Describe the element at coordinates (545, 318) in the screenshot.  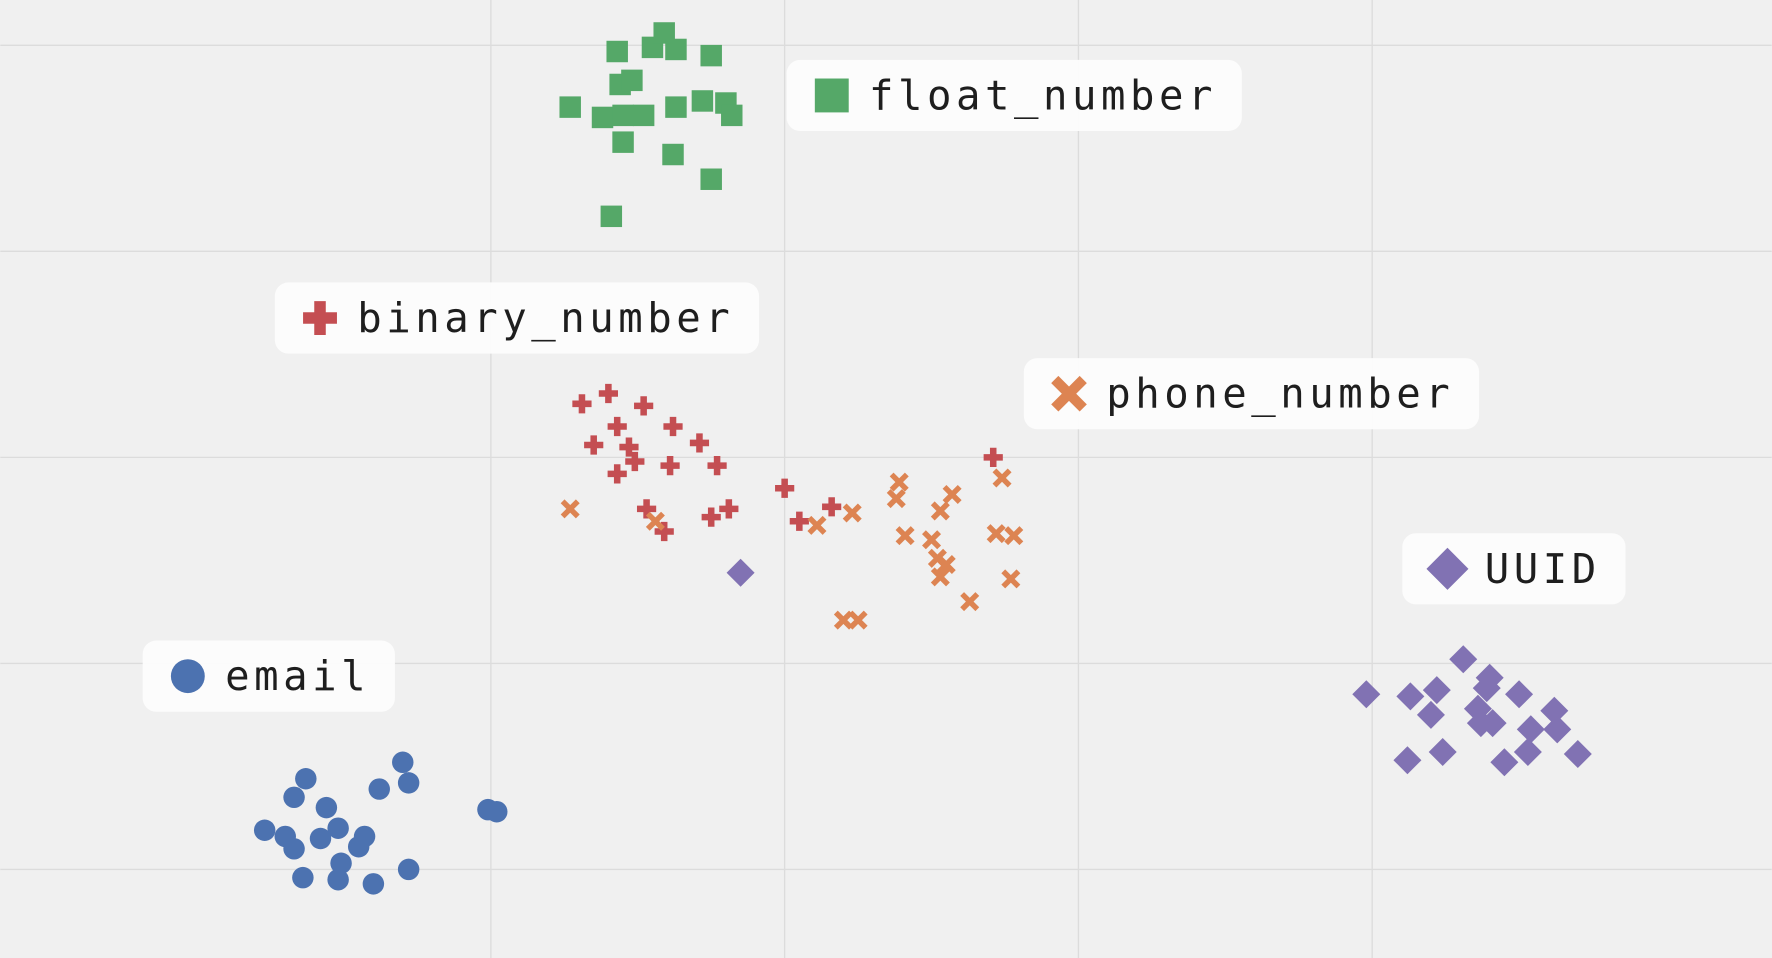
I see `label-text: binary_number` at that location.